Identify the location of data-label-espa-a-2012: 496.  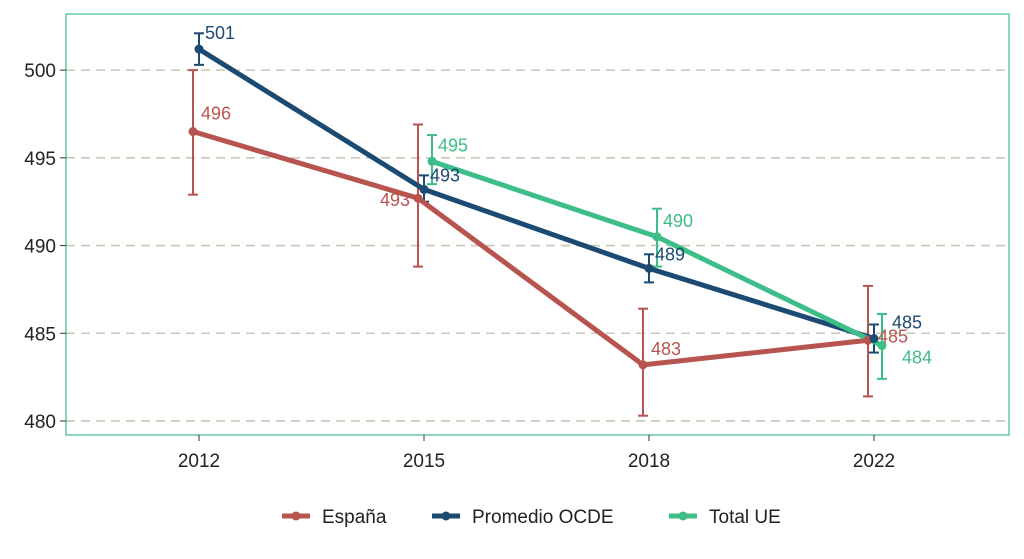
(216, 114).